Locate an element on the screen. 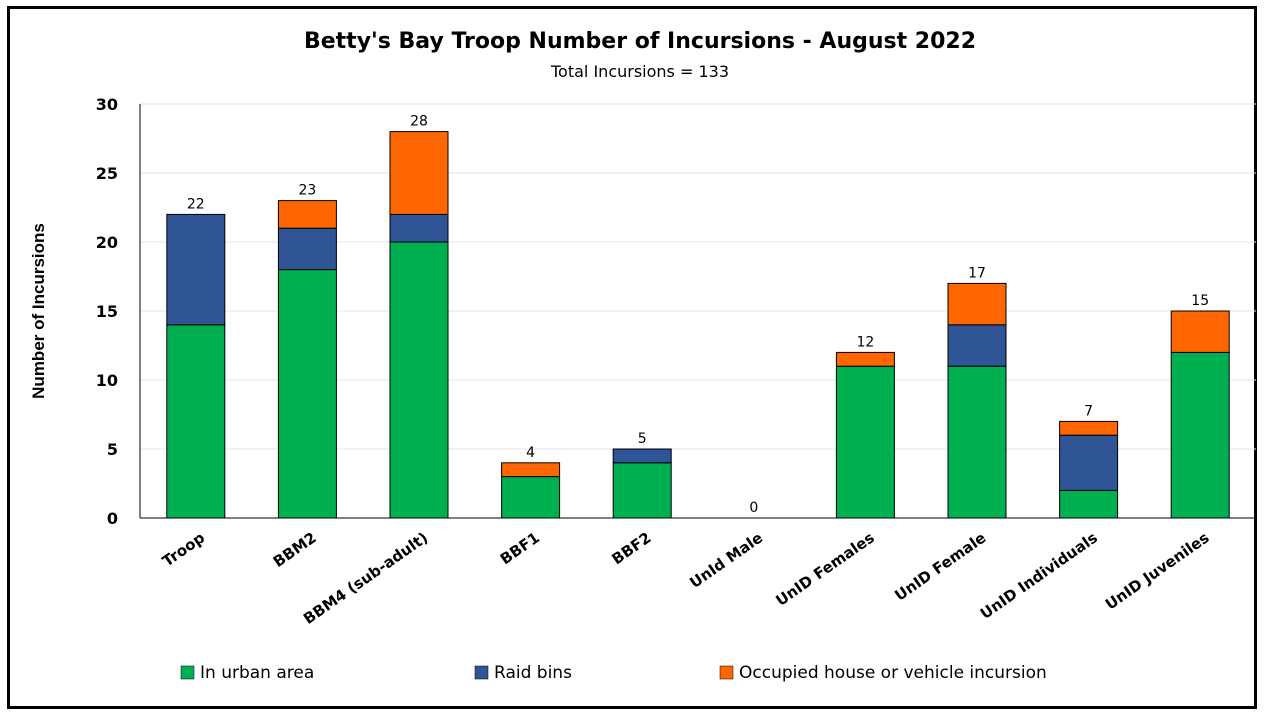  data-label-total: 22 is located at coordinates (196, 204).